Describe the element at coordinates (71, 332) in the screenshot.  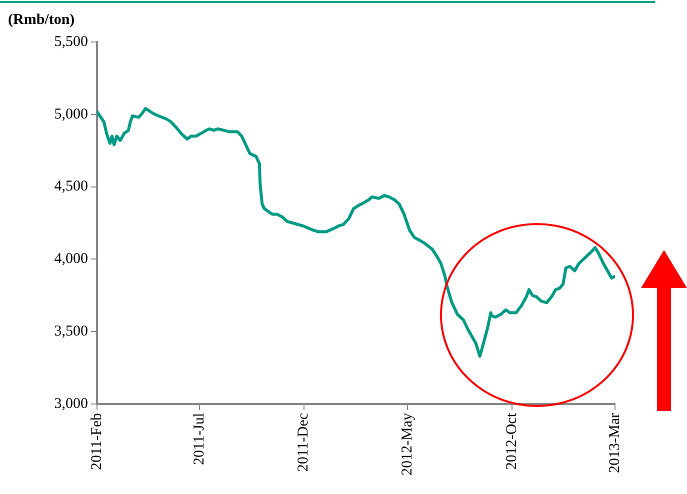
I see `y-tick-label: 3,500` at that location.